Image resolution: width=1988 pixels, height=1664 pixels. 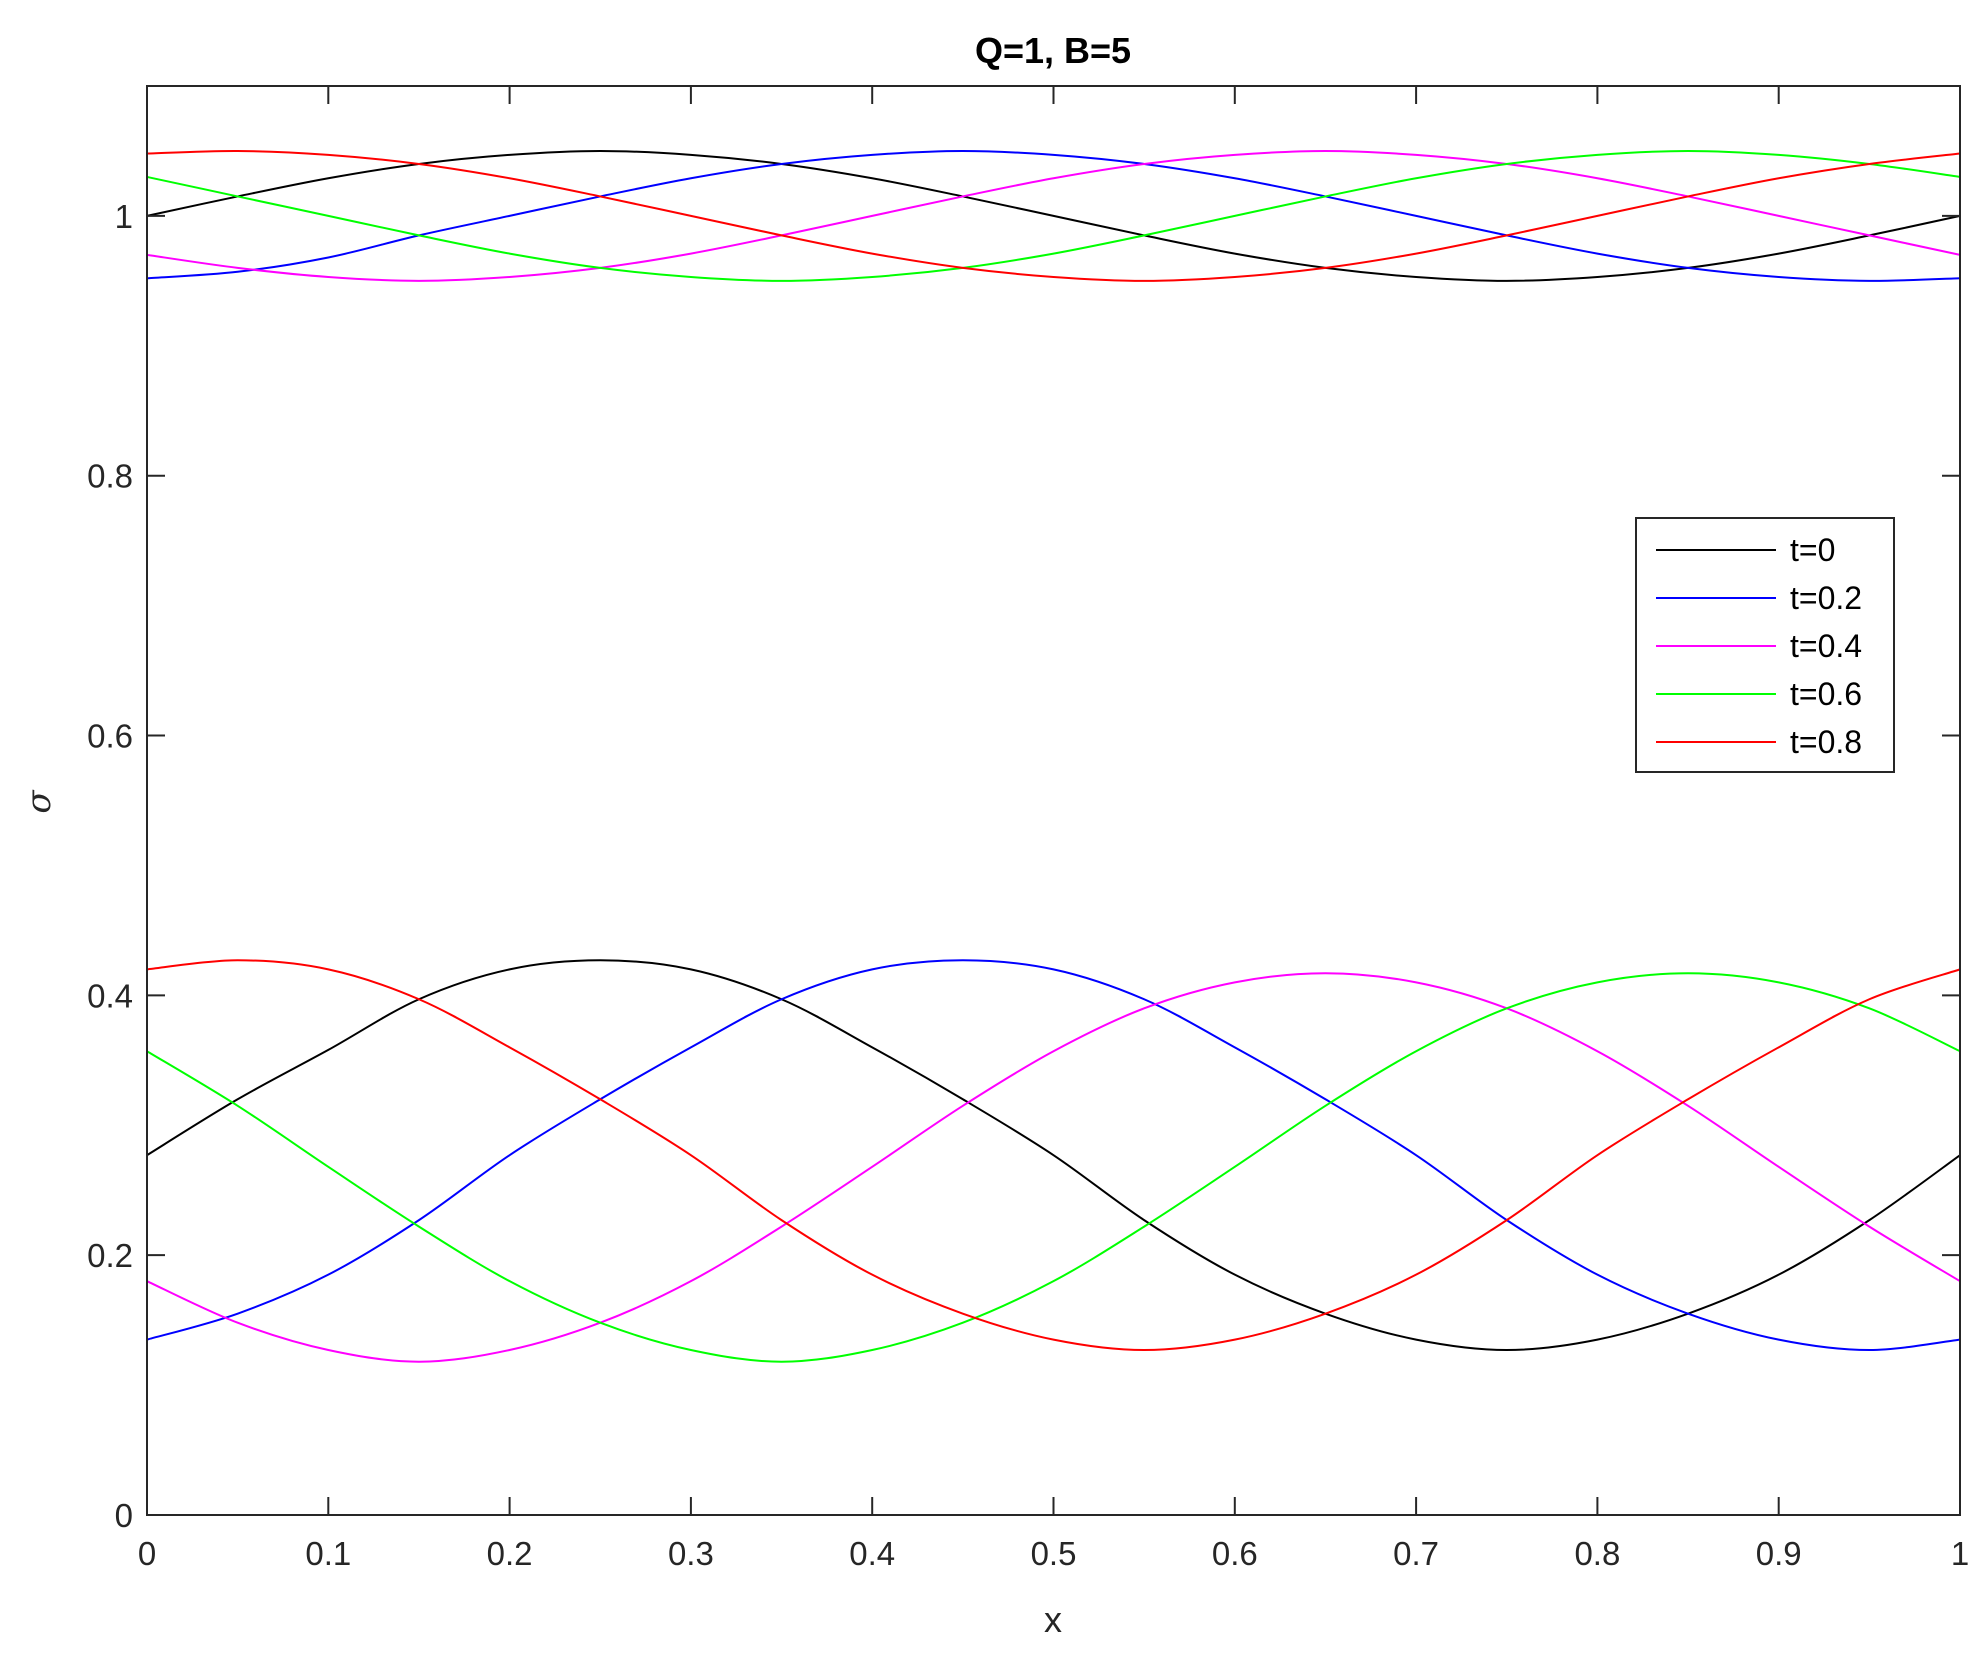 I want to click on x-tick-label: 0, so click(x=147, y=1553).